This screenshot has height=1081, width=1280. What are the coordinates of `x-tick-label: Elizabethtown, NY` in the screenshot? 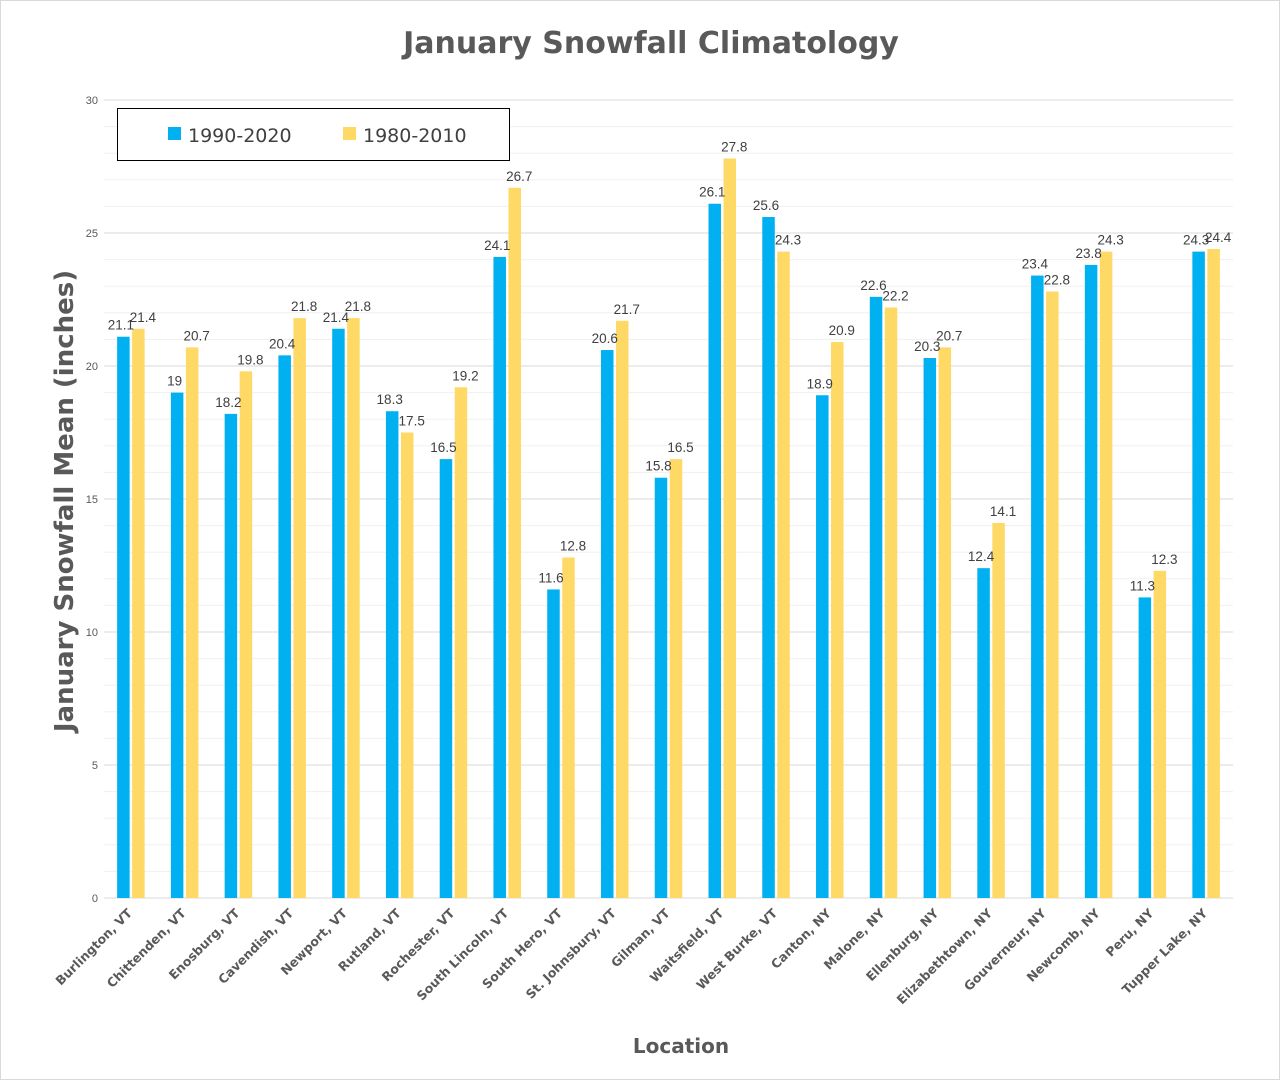 It's located at (945, 956).